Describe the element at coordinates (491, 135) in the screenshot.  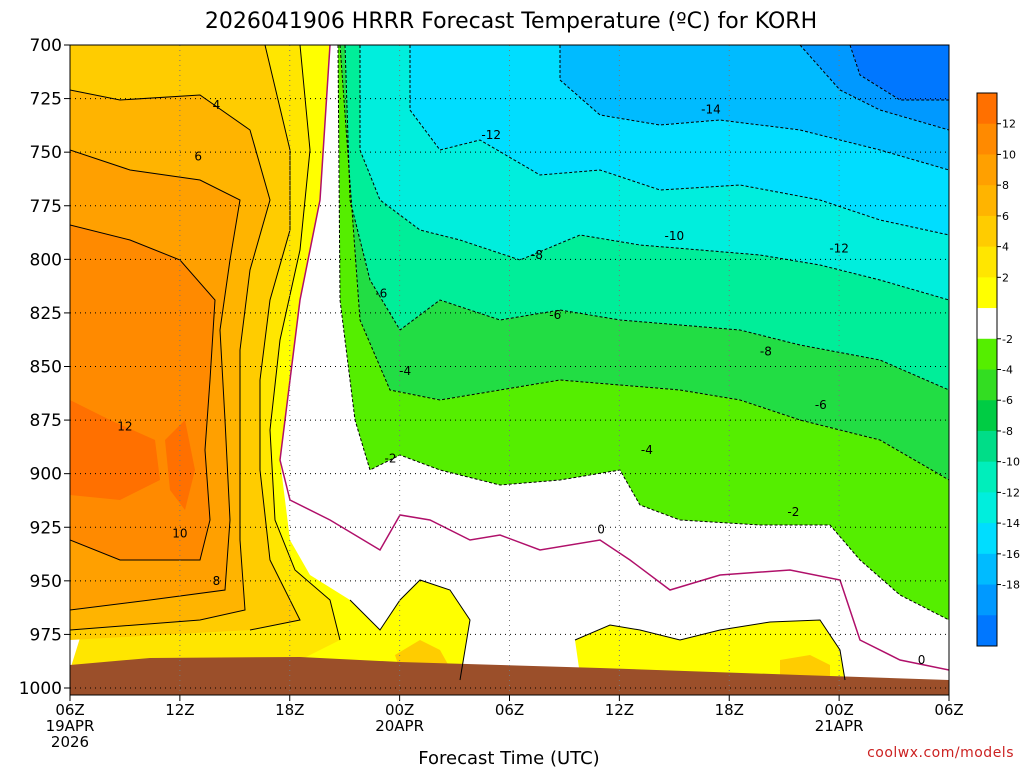
I see `contour-label-5: -12` at that location.